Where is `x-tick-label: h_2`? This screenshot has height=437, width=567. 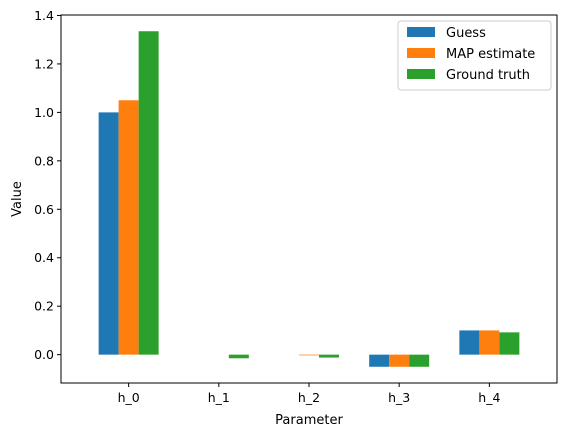
x-tick-label: h_2 is located at coordinates (309, 397).